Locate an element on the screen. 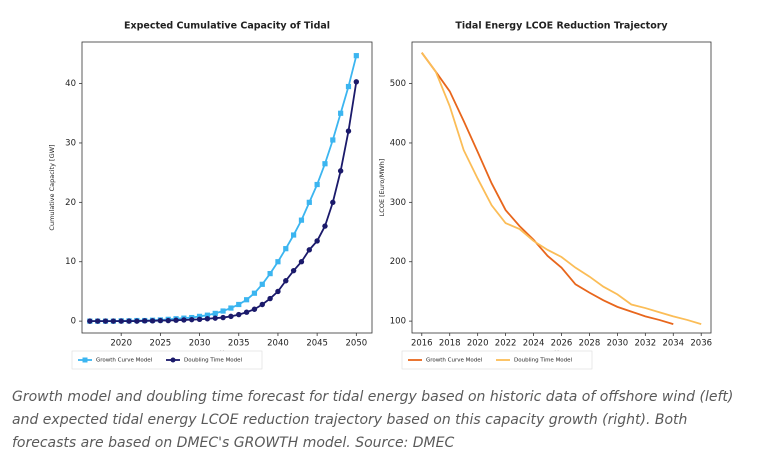  y-axis-label: LCOE [Euro/MWh] is located at coordinates (382, 188).